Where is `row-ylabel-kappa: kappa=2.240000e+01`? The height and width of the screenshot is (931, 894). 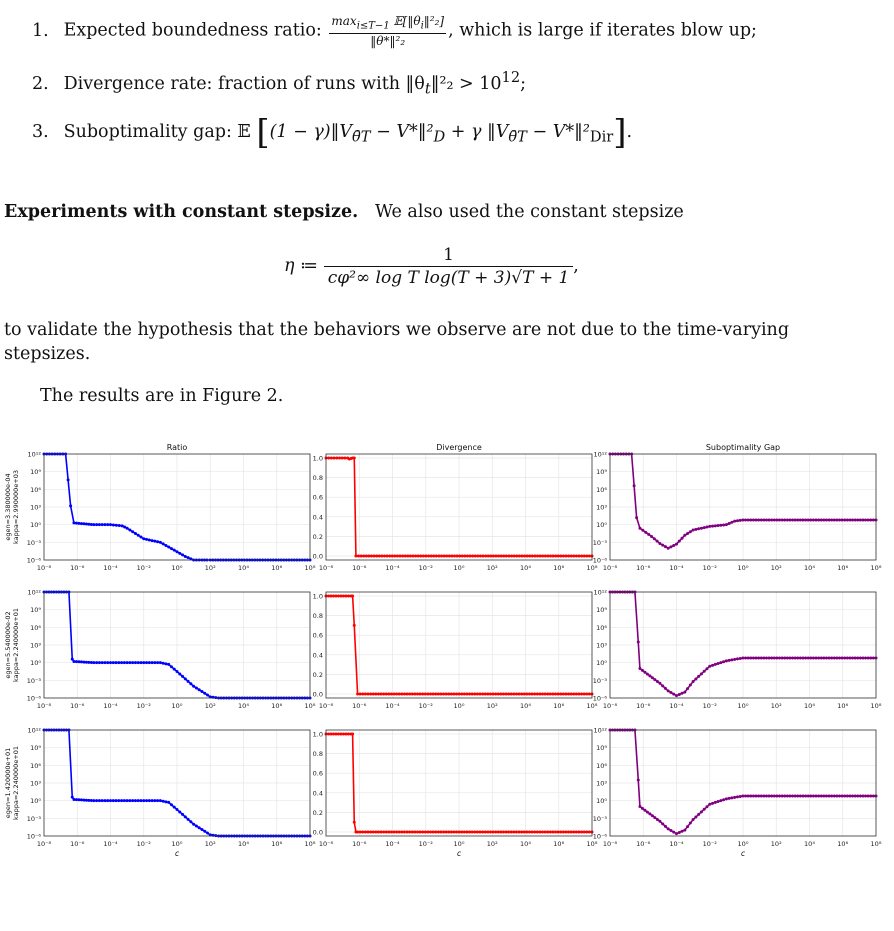 row-ylabel-kappa: kappa=2.240000e+01 is located at coordinates (16, 783).